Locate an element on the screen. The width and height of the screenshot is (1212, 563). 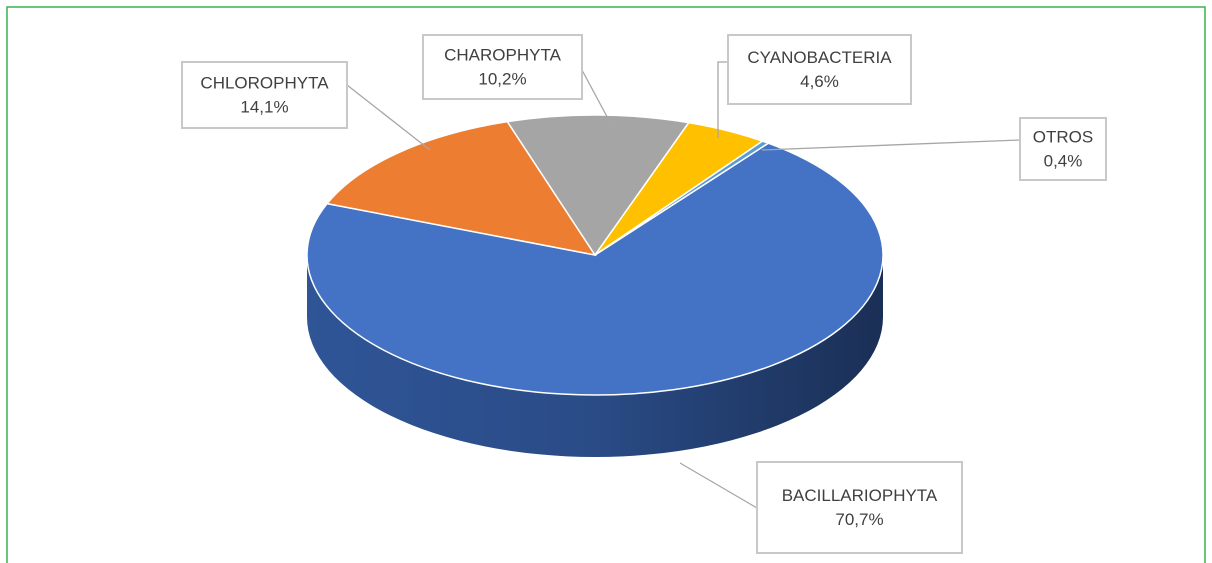
category-label: CYANOBACTERIA is located at coordinates (819, 57).